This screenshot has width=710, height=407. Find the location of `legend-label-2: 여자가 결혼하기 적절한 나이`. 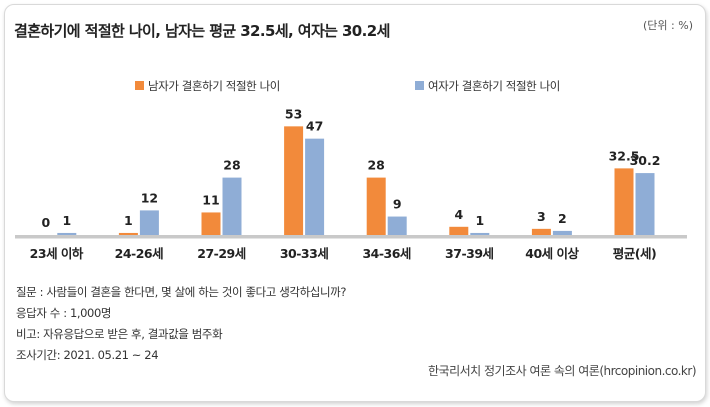

legend-label-2: 여자가 결혼하기 적절한 나이 is located at coordinates (494, 86).